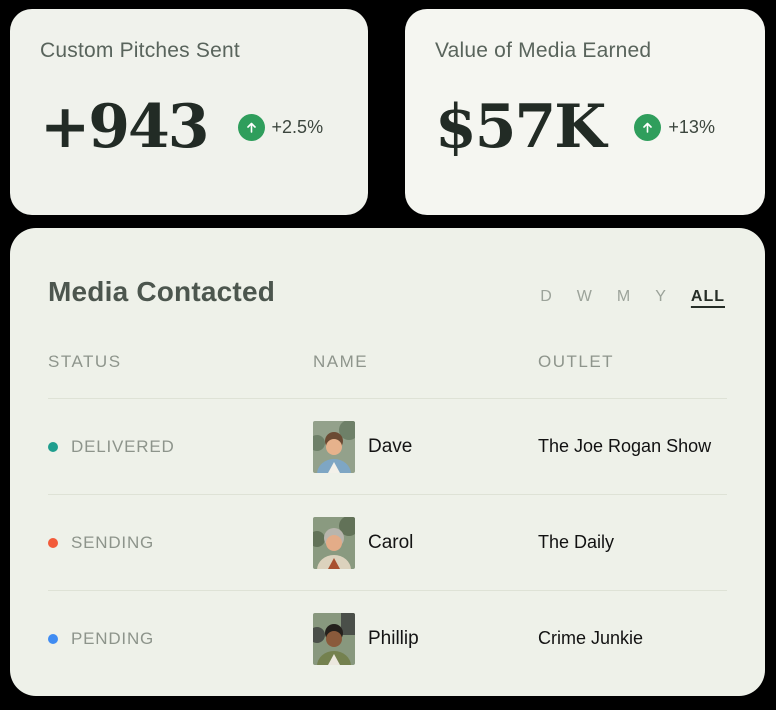  I want to click on time-filter-group: D W M Y ALL, so click(633, 297).